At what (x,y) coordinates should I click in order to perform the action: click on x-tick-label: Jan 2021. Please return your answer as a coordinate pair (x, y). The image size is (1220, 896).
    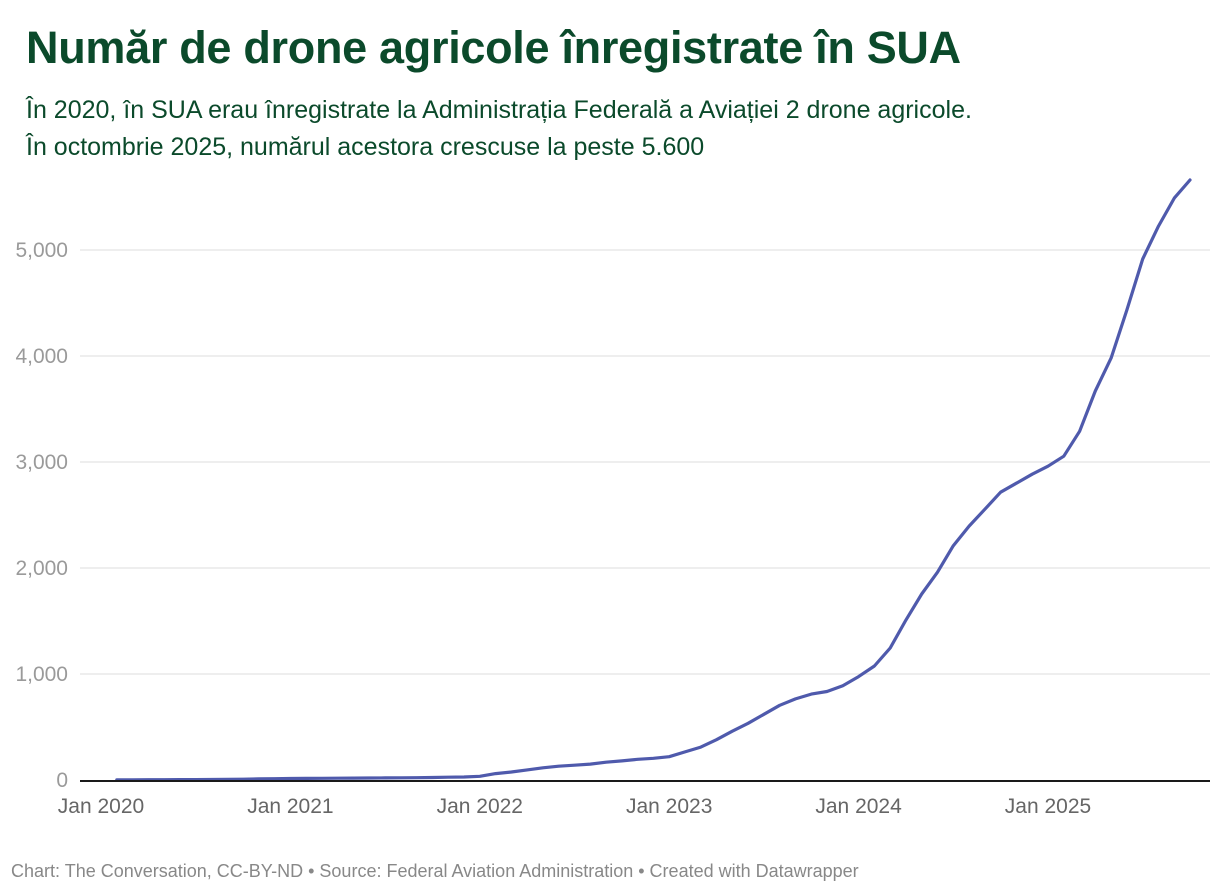
    Looking at the image, I should click on (290, 806).